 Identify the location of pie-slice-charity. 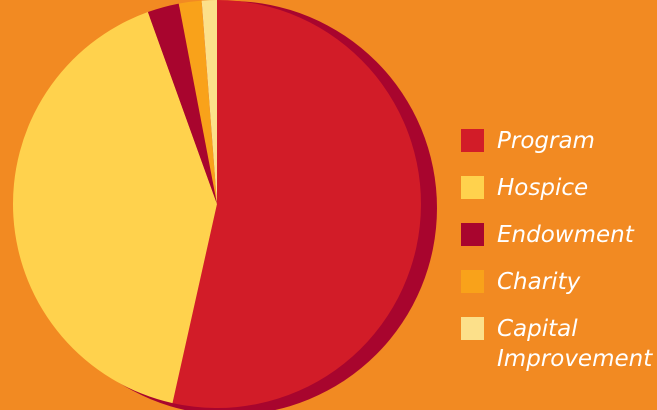
(197, 102).